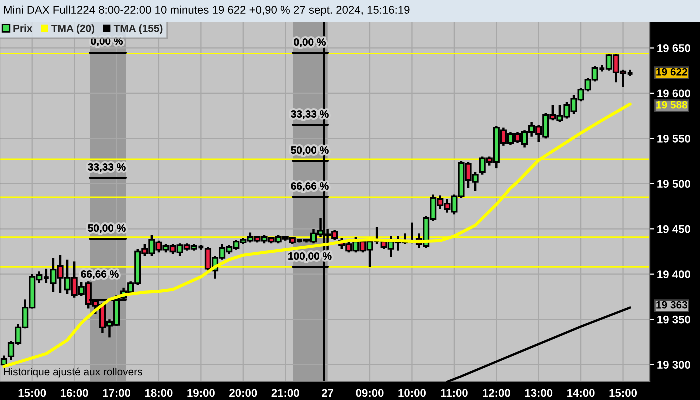 The width and height of the screenshot is (700, 400). Describe the element at coordinates (674, 184) in the screenshot. I see `y-tick-label: 19 500` at that location.